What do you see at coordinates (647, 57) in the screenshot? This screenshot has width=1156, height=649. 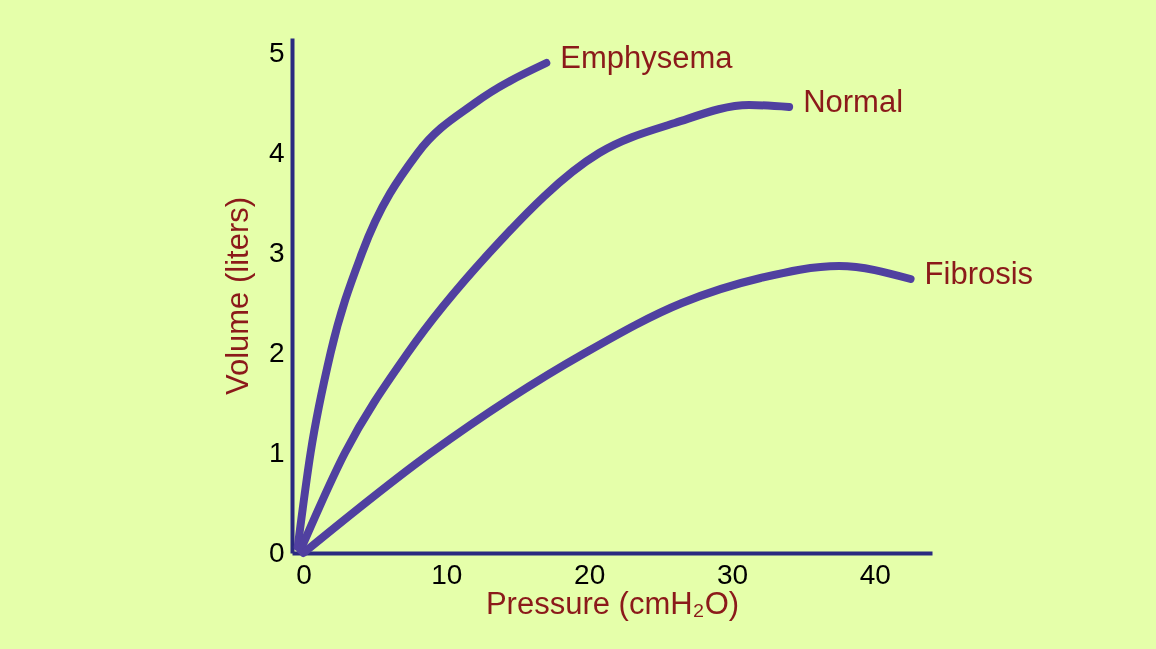 I see `series-label: Emphysema` at bounding box center [647, 57].